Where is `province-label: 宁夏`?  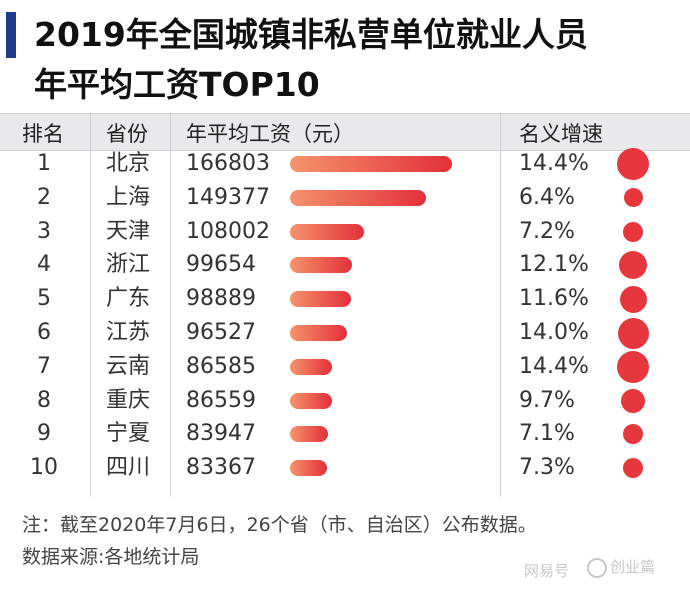 province-label: 宁夏 is located at coordinates (128, 434).